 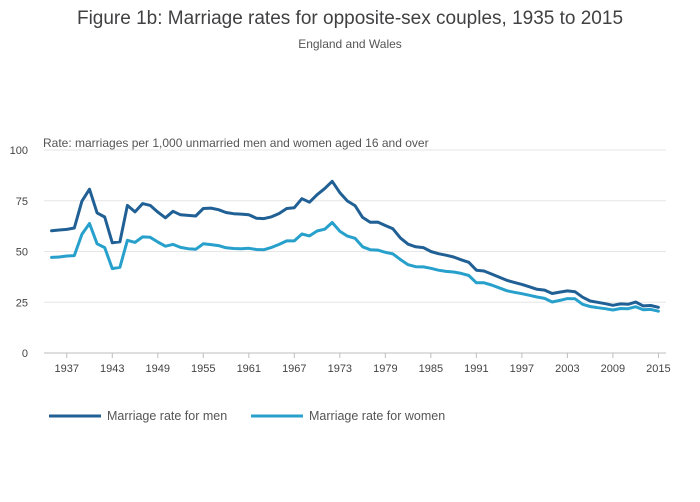 I want to click on y-tick-label: 100, so click(x=19, y=151).